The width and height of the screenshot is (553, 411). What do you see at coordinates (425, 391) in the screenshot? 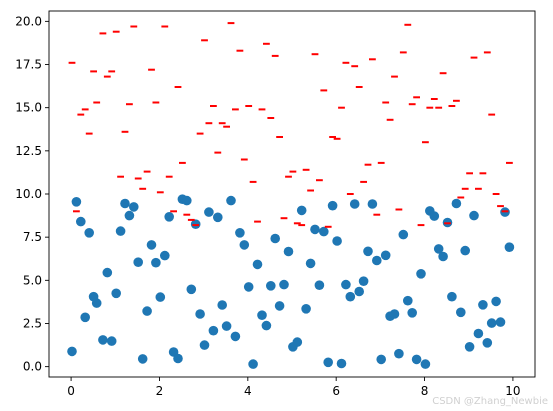
I see `x-tick-label: 8` at bounding box center [425, 391].